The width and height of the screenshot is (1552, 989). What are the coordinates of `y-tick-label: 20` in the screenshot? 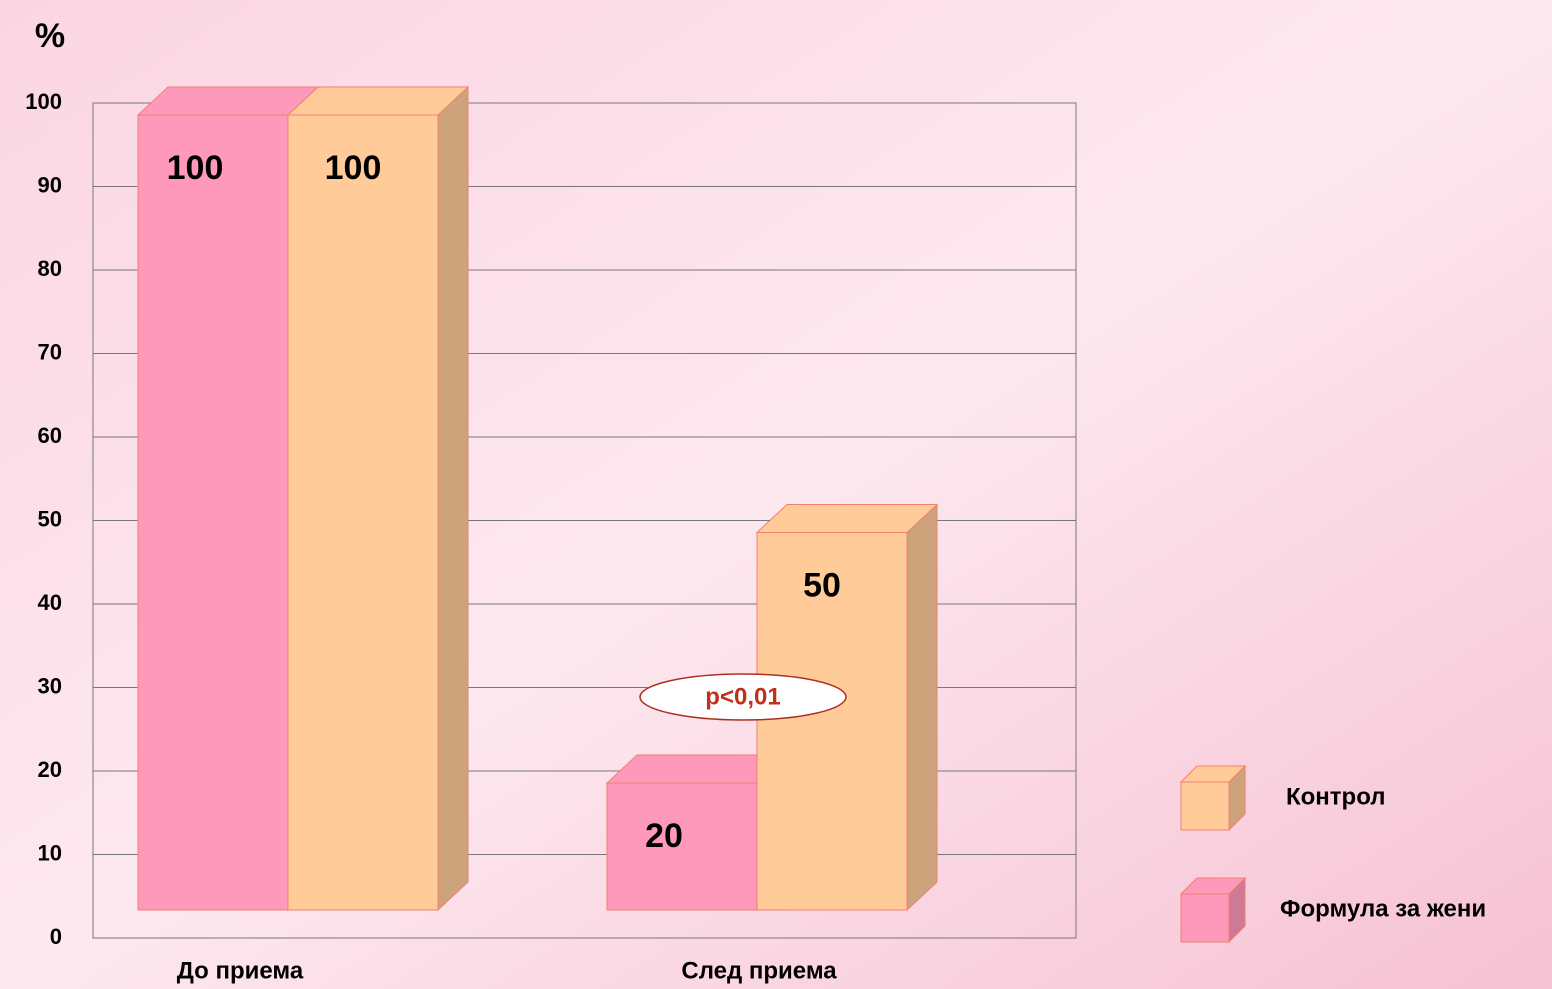 It's located at (50, 769).